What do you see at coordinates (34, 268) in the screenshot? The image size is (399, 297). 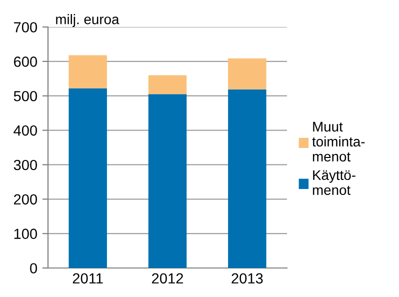 I see `y-tick-label: 0` at bounding box center [34, 268].